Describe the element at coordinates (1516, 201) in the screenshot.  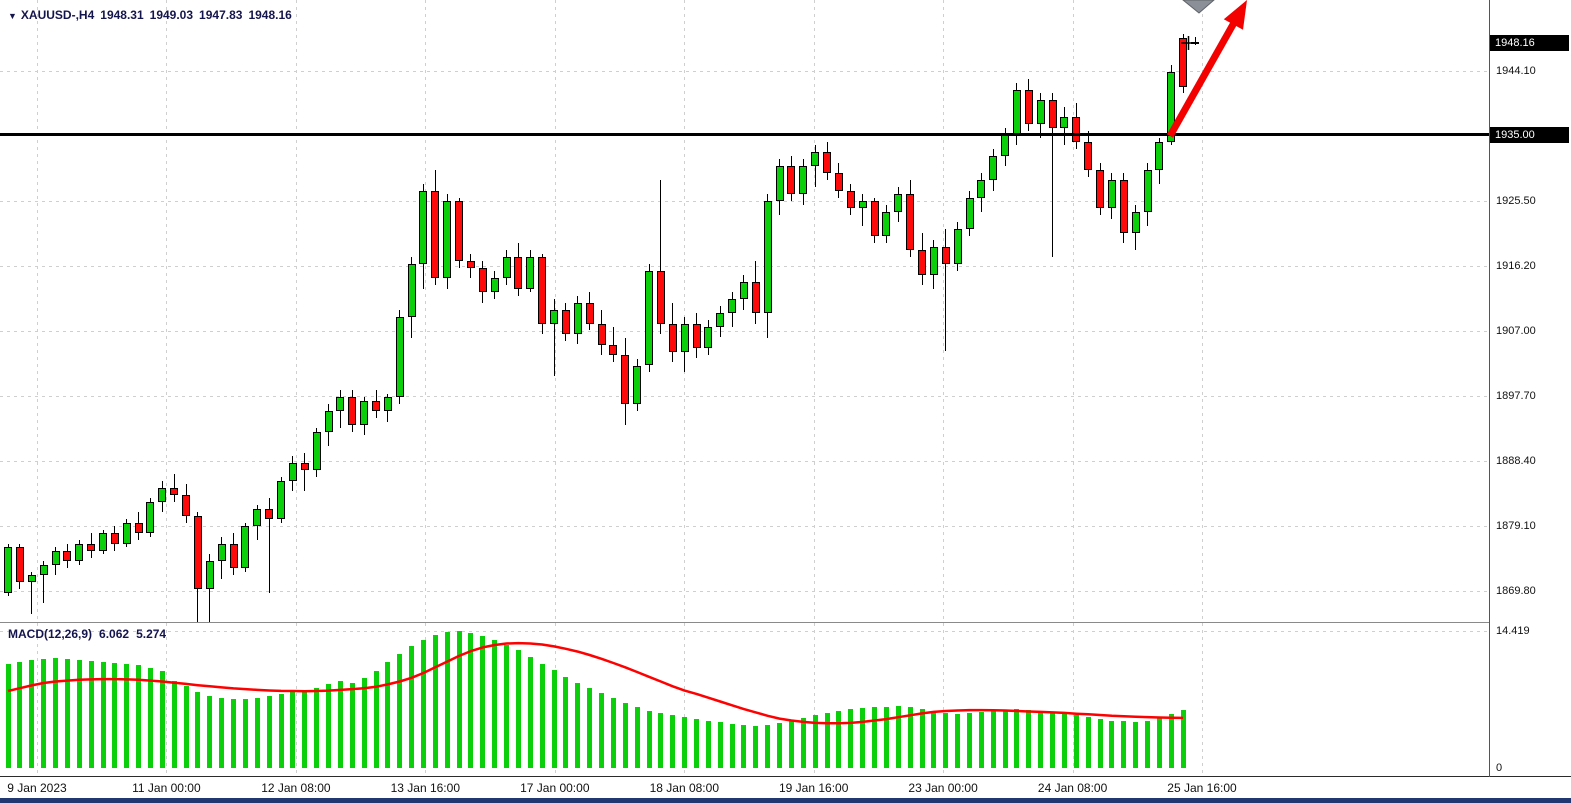
I see `price-tick-label: 1925.50` at that location.